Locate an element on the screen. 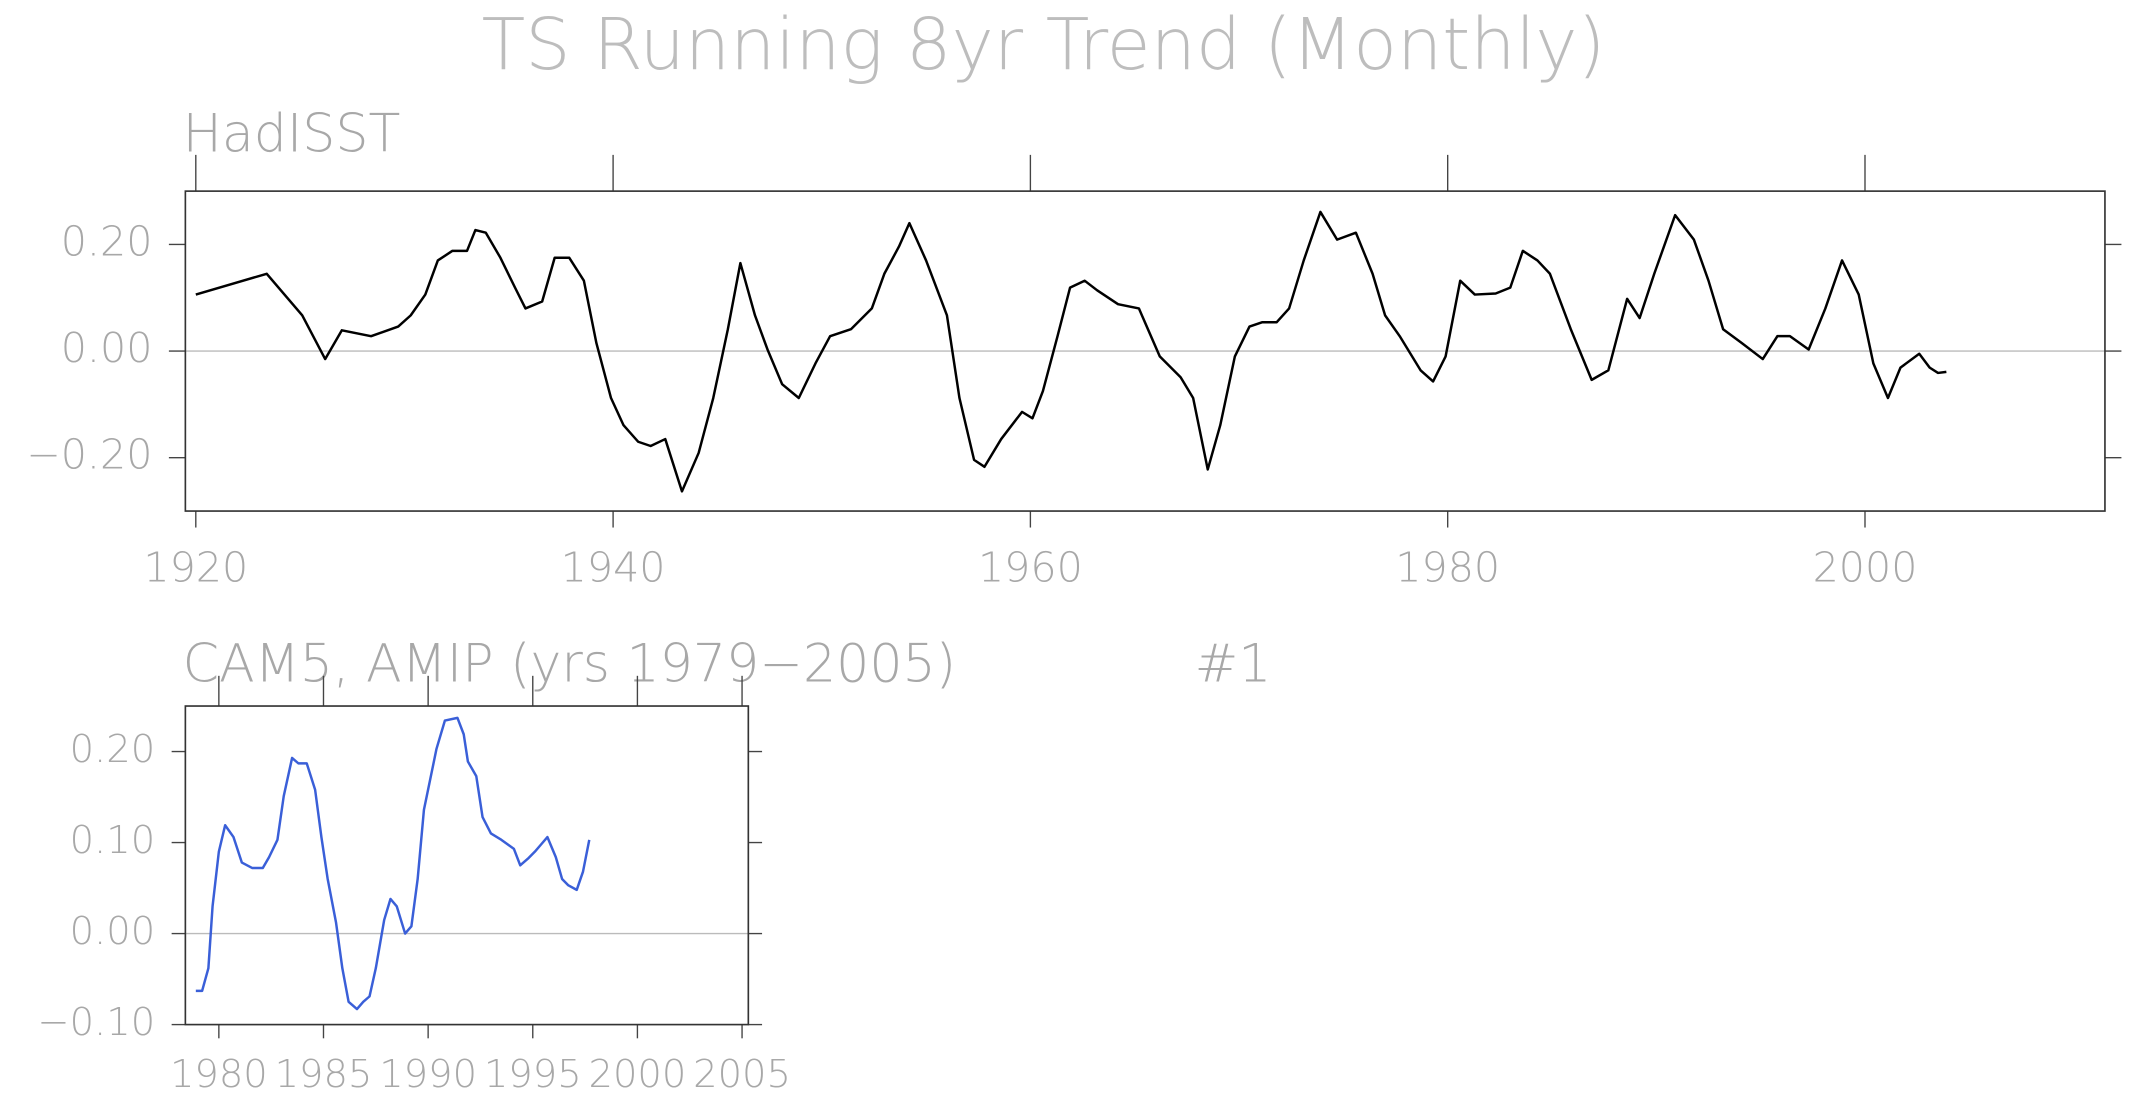 The width and height of the screenshot is (2153, 1099). plot-frame is located at coordinates (467, 865).